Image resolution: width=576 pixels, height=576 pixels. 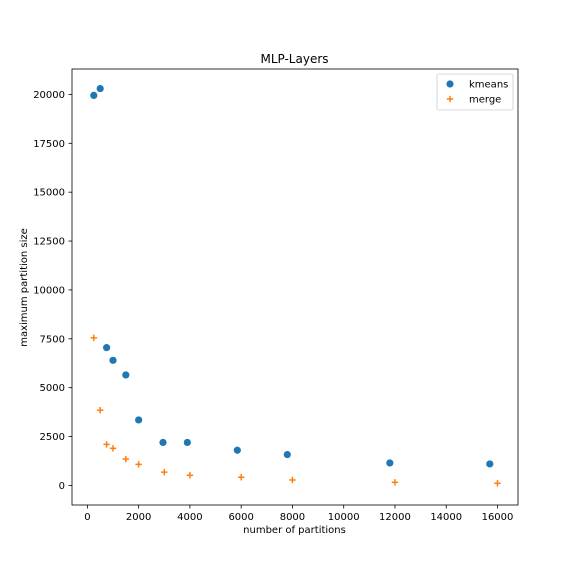 I want to click on y-axis: 0 2500 5000 7500 10000 12500 15000 17500 20000, so click(x=52, y=291).